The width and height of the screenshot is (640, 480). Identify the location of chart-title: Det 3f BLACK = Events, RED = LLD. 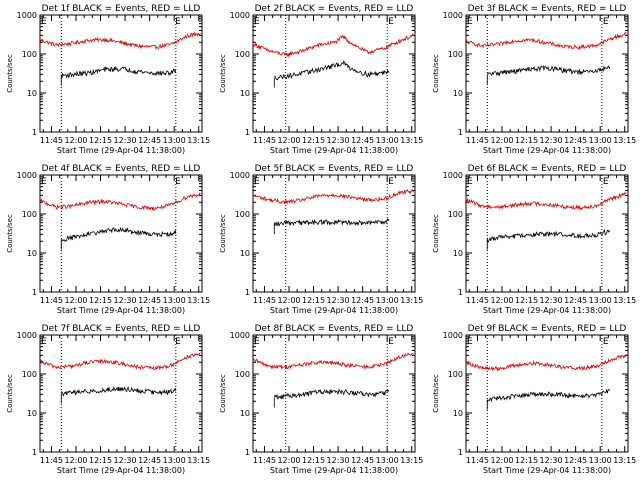
(547, 9).